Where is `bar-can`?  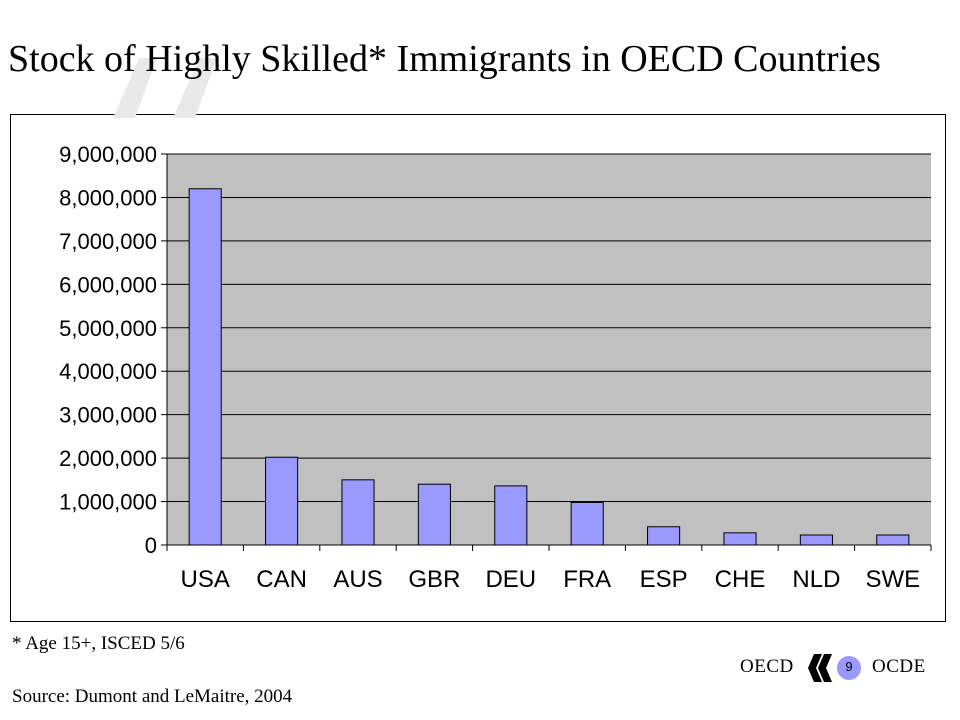 bar-can is located at coordinates (282, 501).